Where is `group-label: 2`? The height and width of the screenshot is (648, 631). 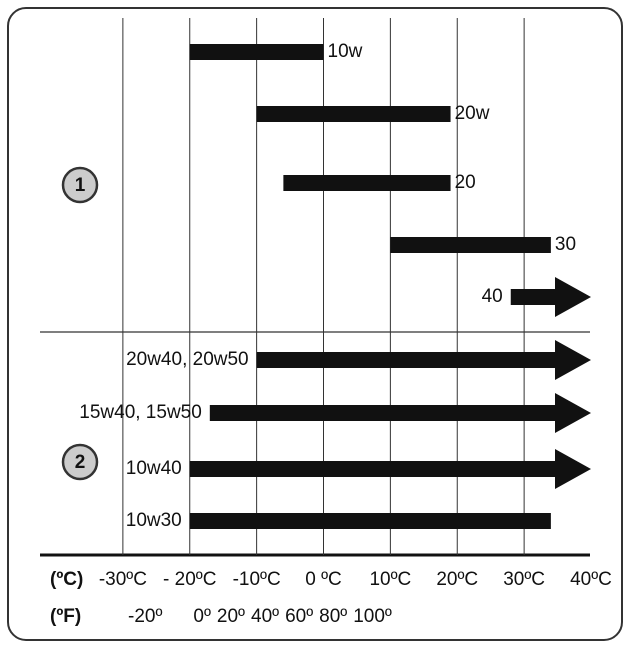
group-label: 2 is located at coordinates (80, 462).